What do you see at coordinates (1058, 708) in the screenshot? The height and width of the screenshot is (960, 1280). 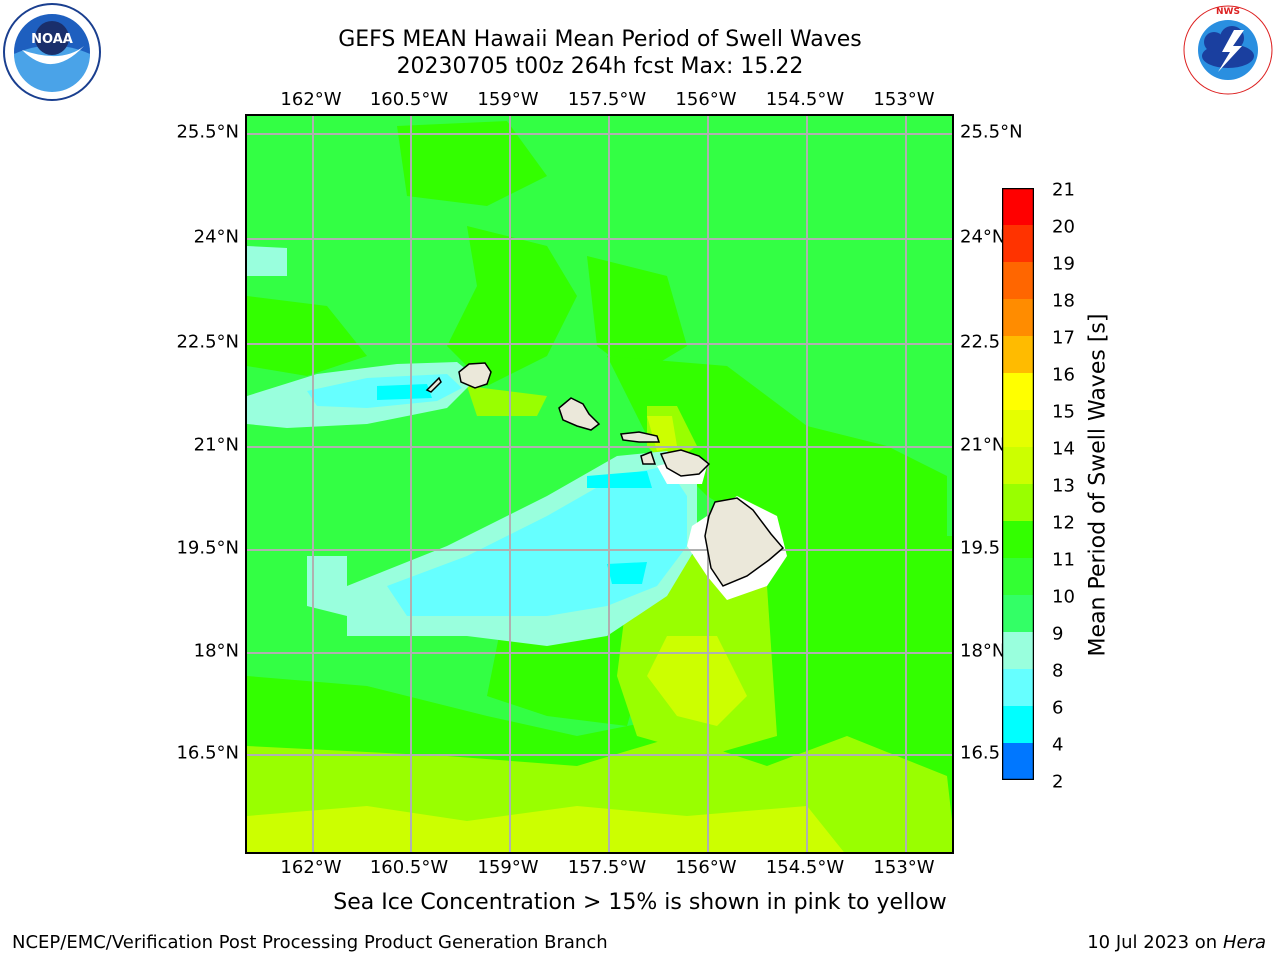 I see `colorbar-tick: 6` at bounding box center [1058, 708].